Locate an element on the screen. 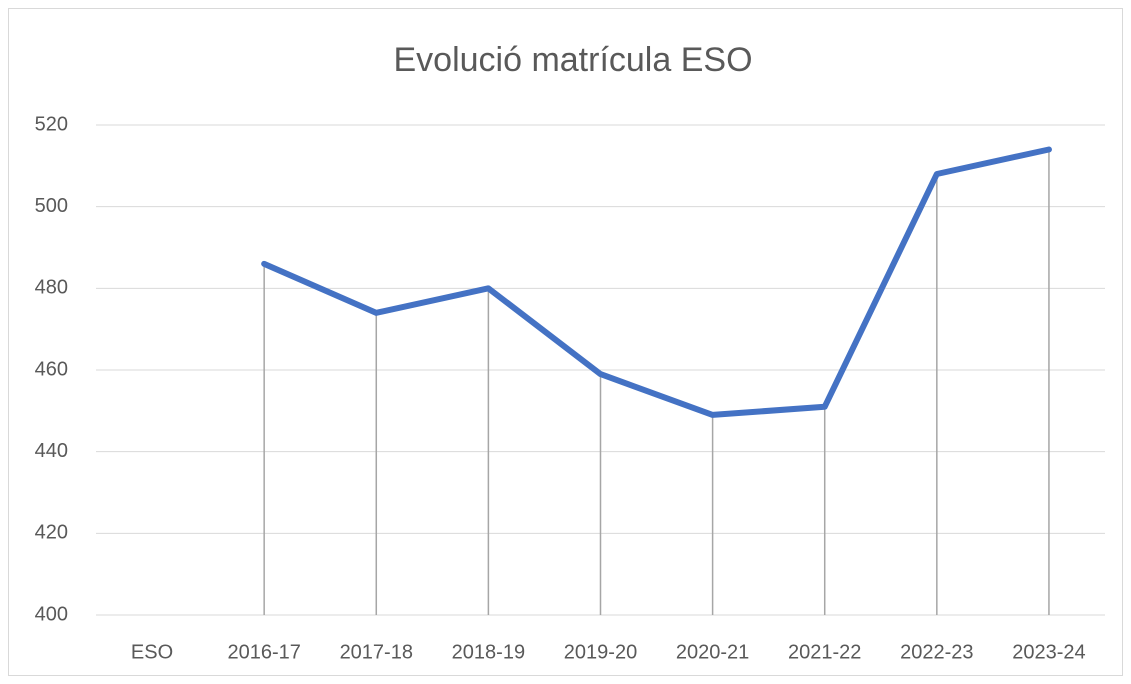 The height and width of the screenshot is (684, 1131). x-tick-label: ESO is located at coordinates (152, 652).